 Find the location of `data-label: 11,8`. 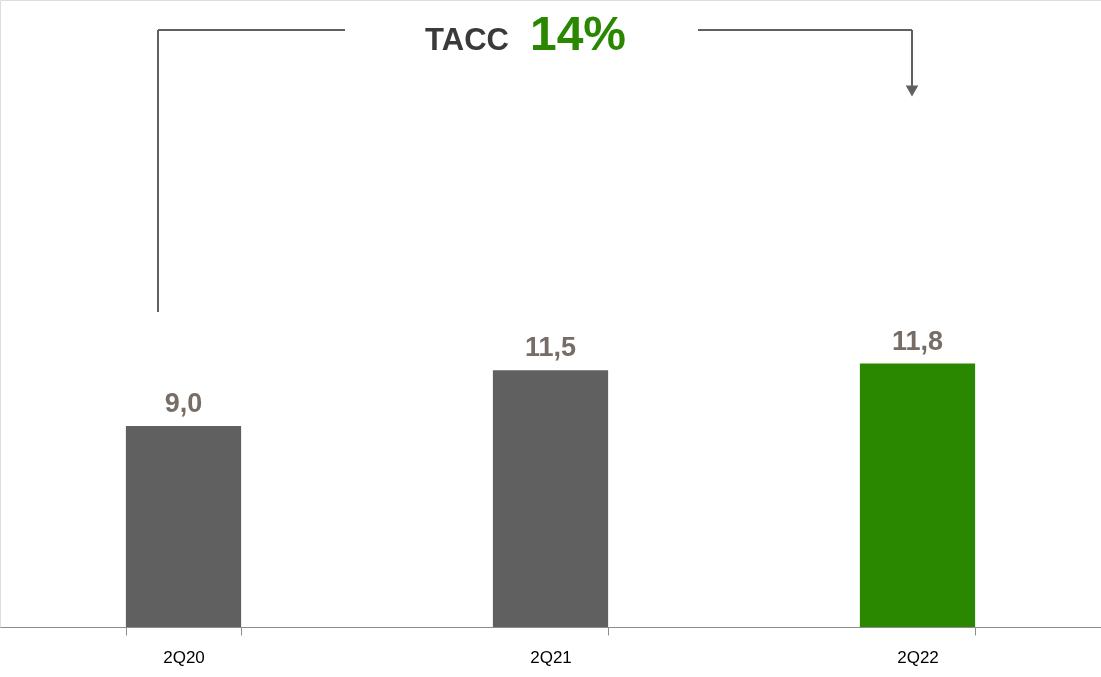

data-label: 11,8 is located at coordinates (917, 340).